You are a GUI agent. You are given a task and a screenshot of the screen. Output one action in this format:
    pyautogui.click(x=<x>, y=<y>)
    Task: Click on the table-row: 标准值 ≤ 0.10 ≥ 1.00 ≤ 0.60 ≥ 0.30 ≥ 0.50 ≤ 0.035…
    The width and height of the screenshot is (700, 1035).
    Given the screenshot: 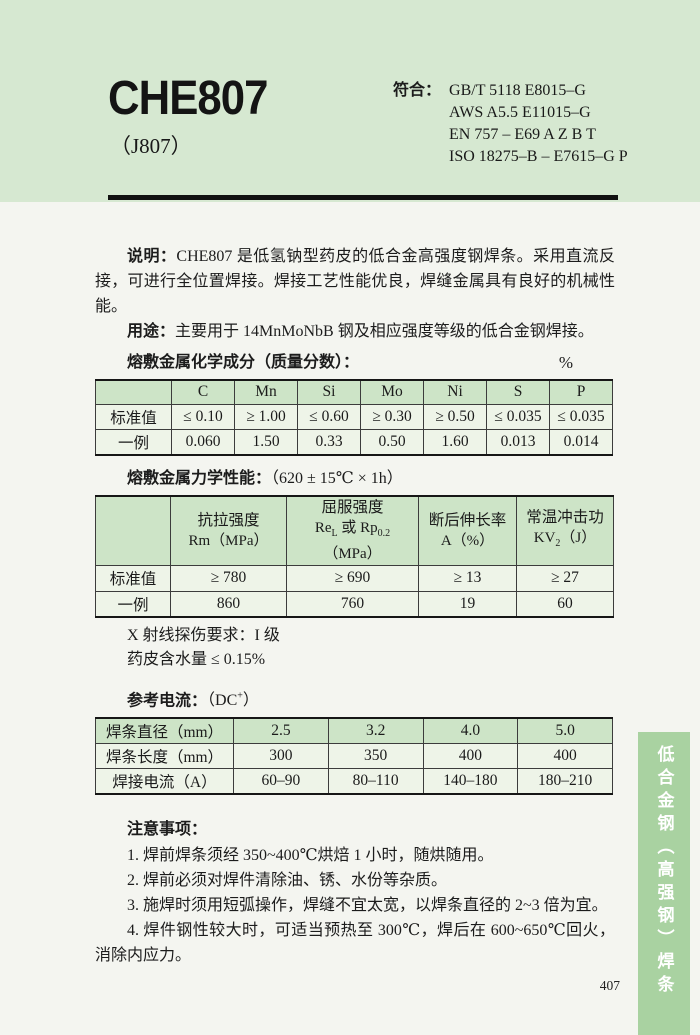 What is the action you would take?
    pyautogui.click(x=354, y=416)
    